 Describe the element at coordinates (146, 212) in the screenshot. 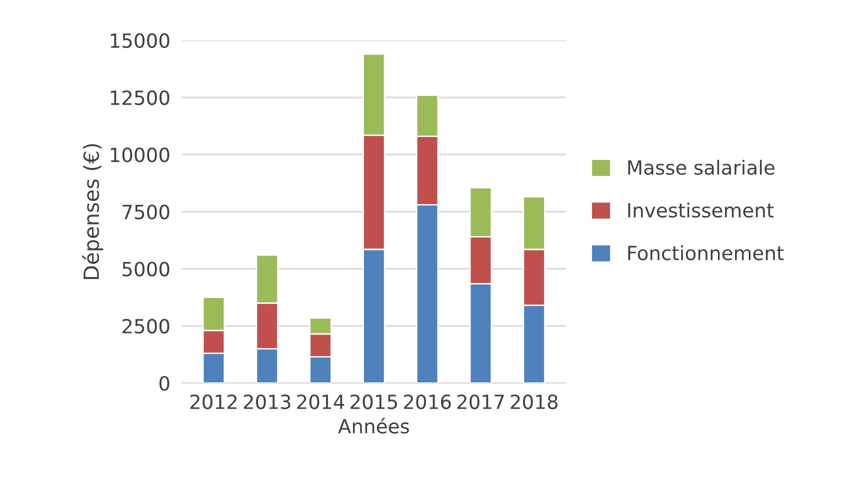

I see `y-tick-label: 7500` at that location.